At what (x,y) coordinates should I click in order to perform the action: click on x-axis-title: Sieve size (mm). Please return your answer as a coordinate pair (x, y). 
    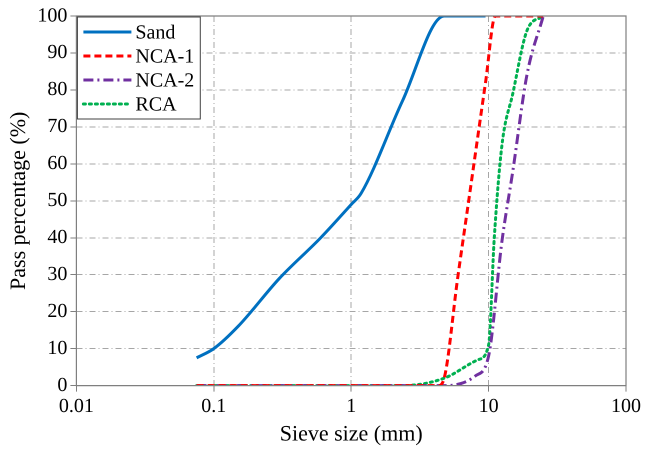
    Looking at the image, I should click on (351, 433).